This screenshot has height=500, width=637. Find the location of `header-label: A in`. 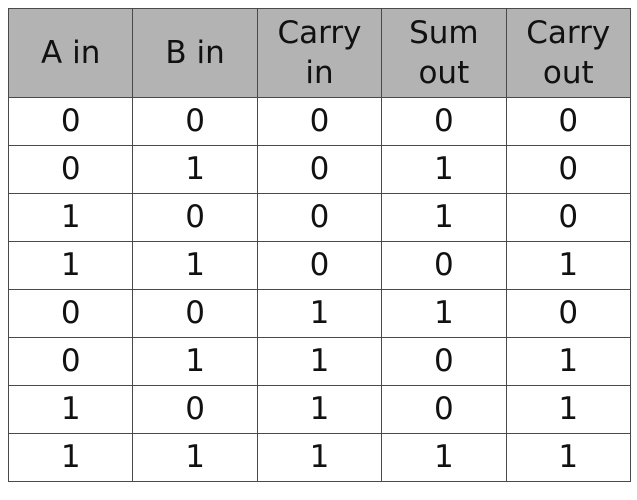

header-label: A in is located at coordinates (71, 53).